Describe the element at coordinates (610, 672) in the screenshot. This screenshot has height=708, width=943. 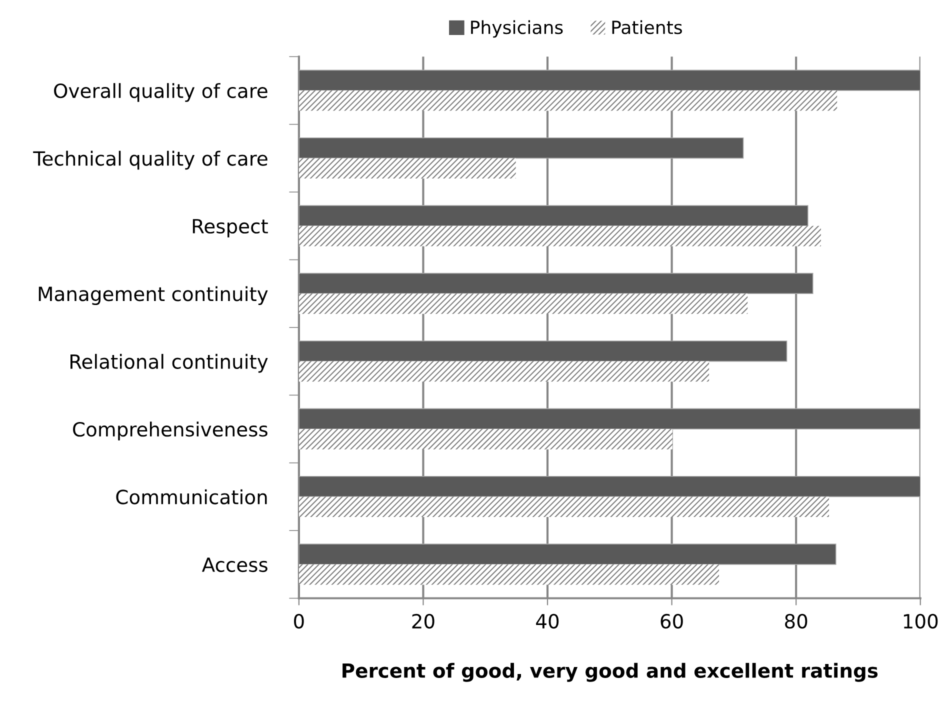
I see `x-axis-title: Percent of good, very good and excellent ratings` at that location.